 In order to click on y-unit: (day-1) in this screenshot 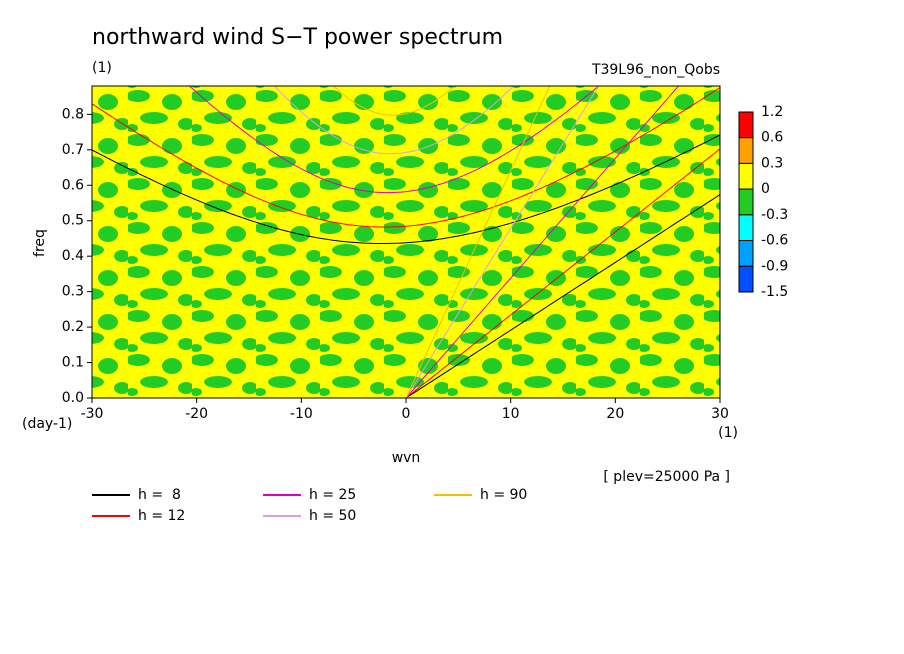, I will do `click(47, 424)`.